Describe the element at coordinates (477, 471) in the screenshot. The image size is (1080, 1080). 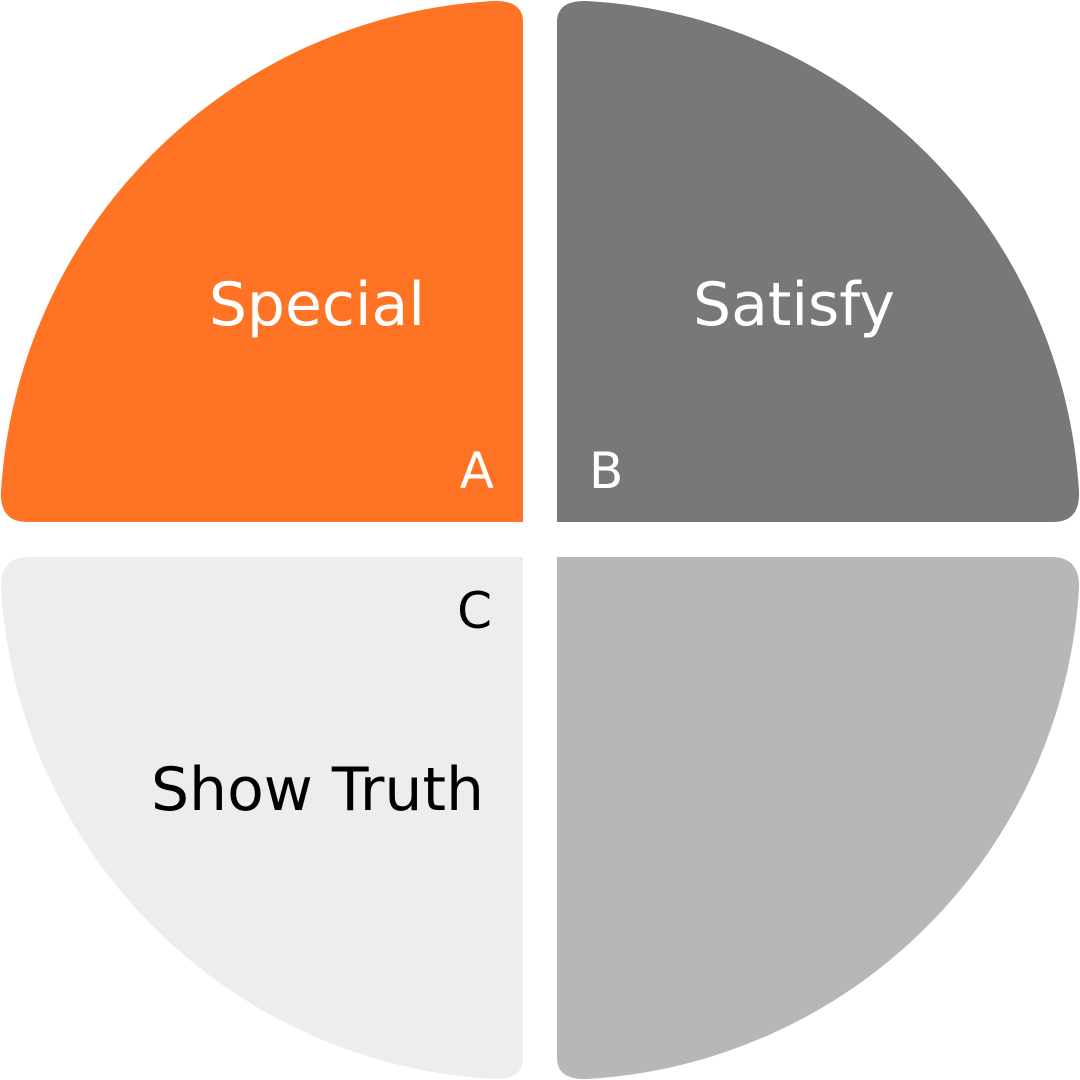
I see `quadrant-a-letter: A` at that location.